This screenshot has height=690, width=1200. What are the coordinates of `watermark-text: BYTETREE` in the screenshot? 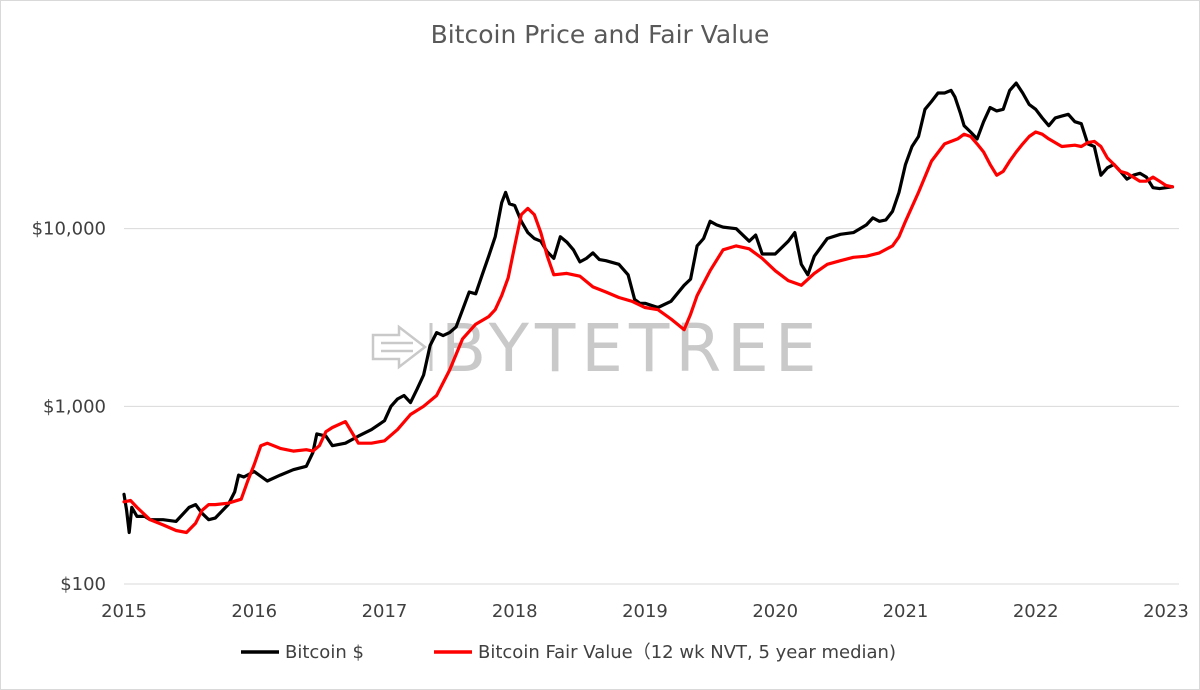 It's located at (632, 348).